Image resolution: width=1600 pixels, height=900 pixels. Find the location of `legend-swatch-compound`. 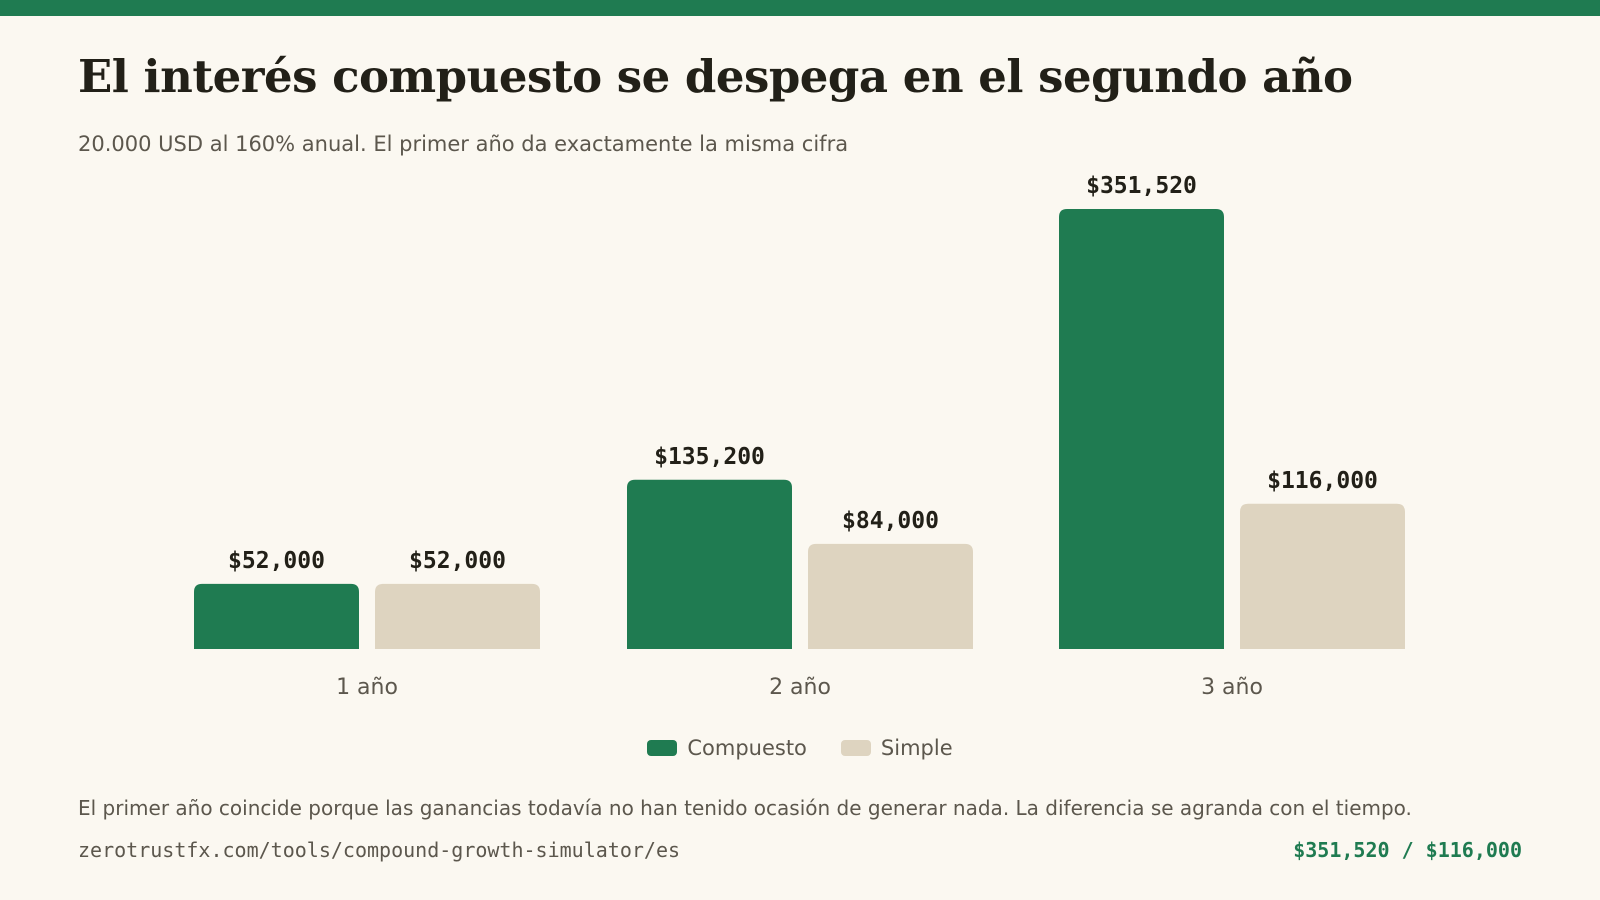

legend-swatch-compound is located at coordinates (662, 748).